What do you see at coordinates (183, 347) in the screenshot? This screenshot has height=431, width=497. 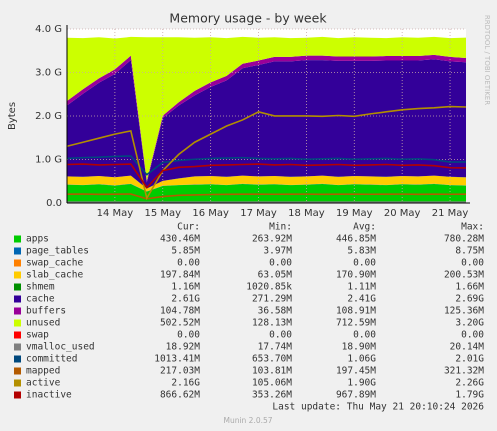 I see `legend-stat: 18.92M` at bounding box center [183, 347].